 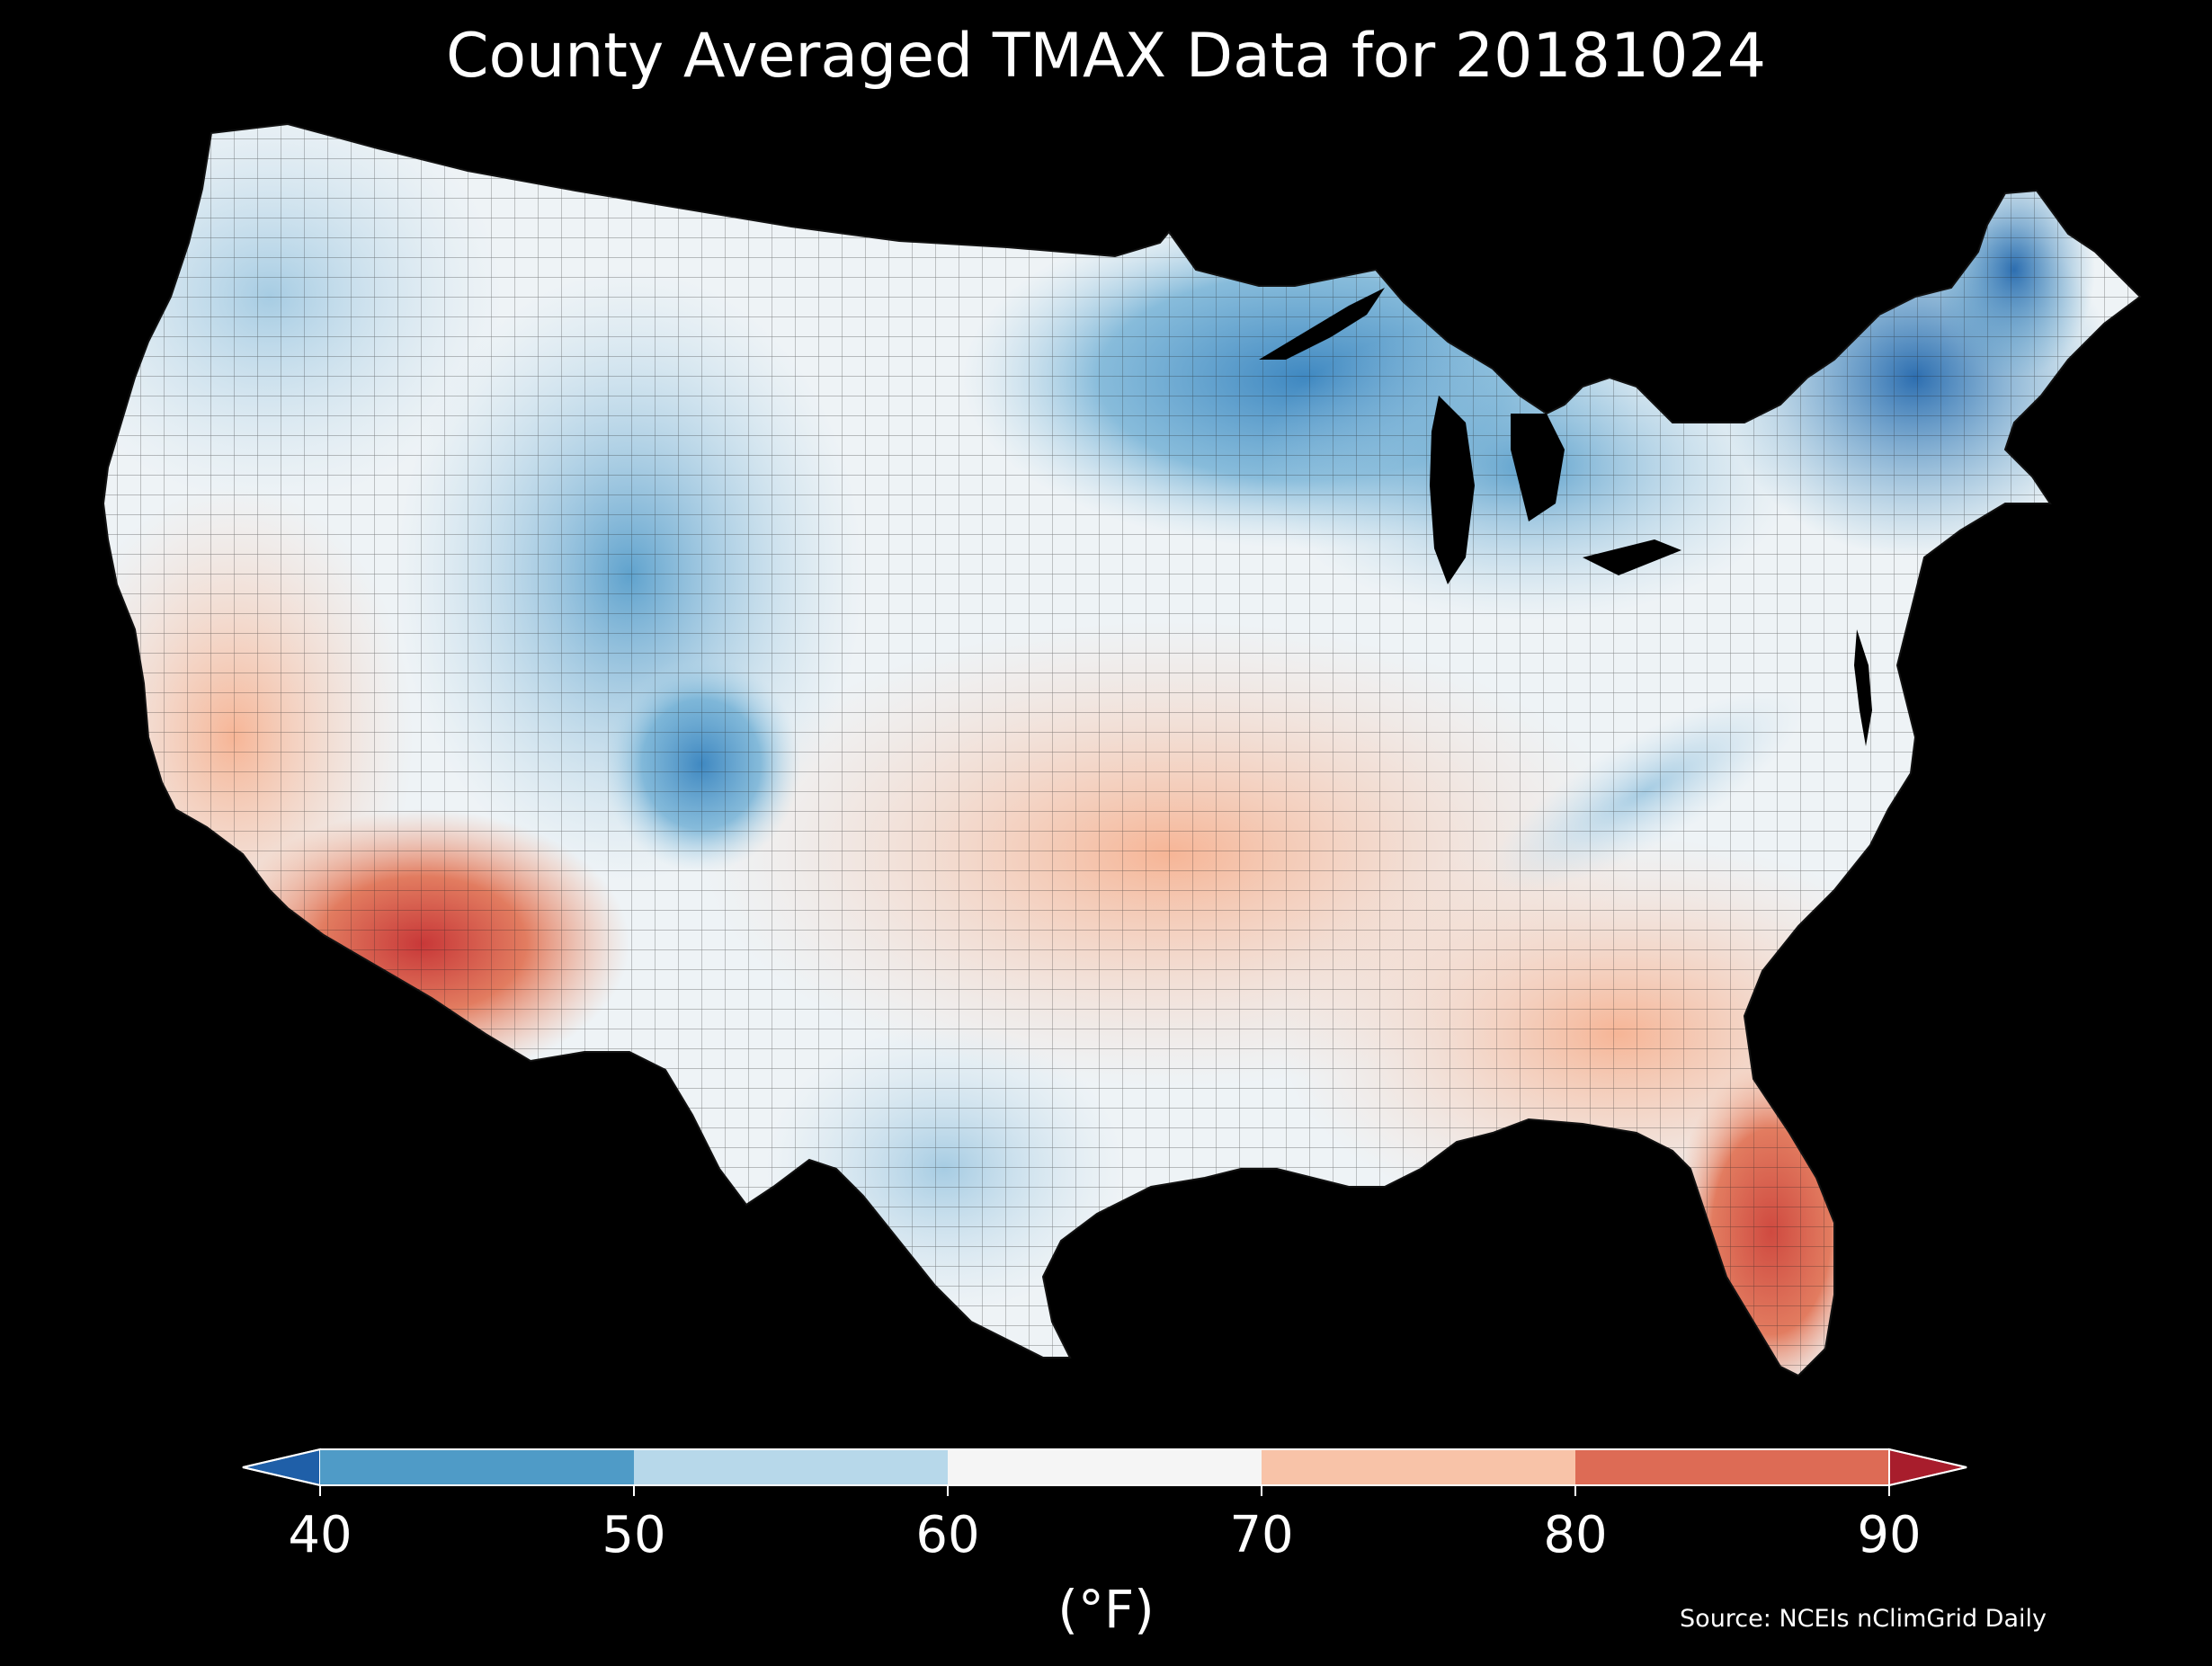 I want to click on map-title: County Averaged TMAX Data for 20181024, so click(x=1106, y=56).